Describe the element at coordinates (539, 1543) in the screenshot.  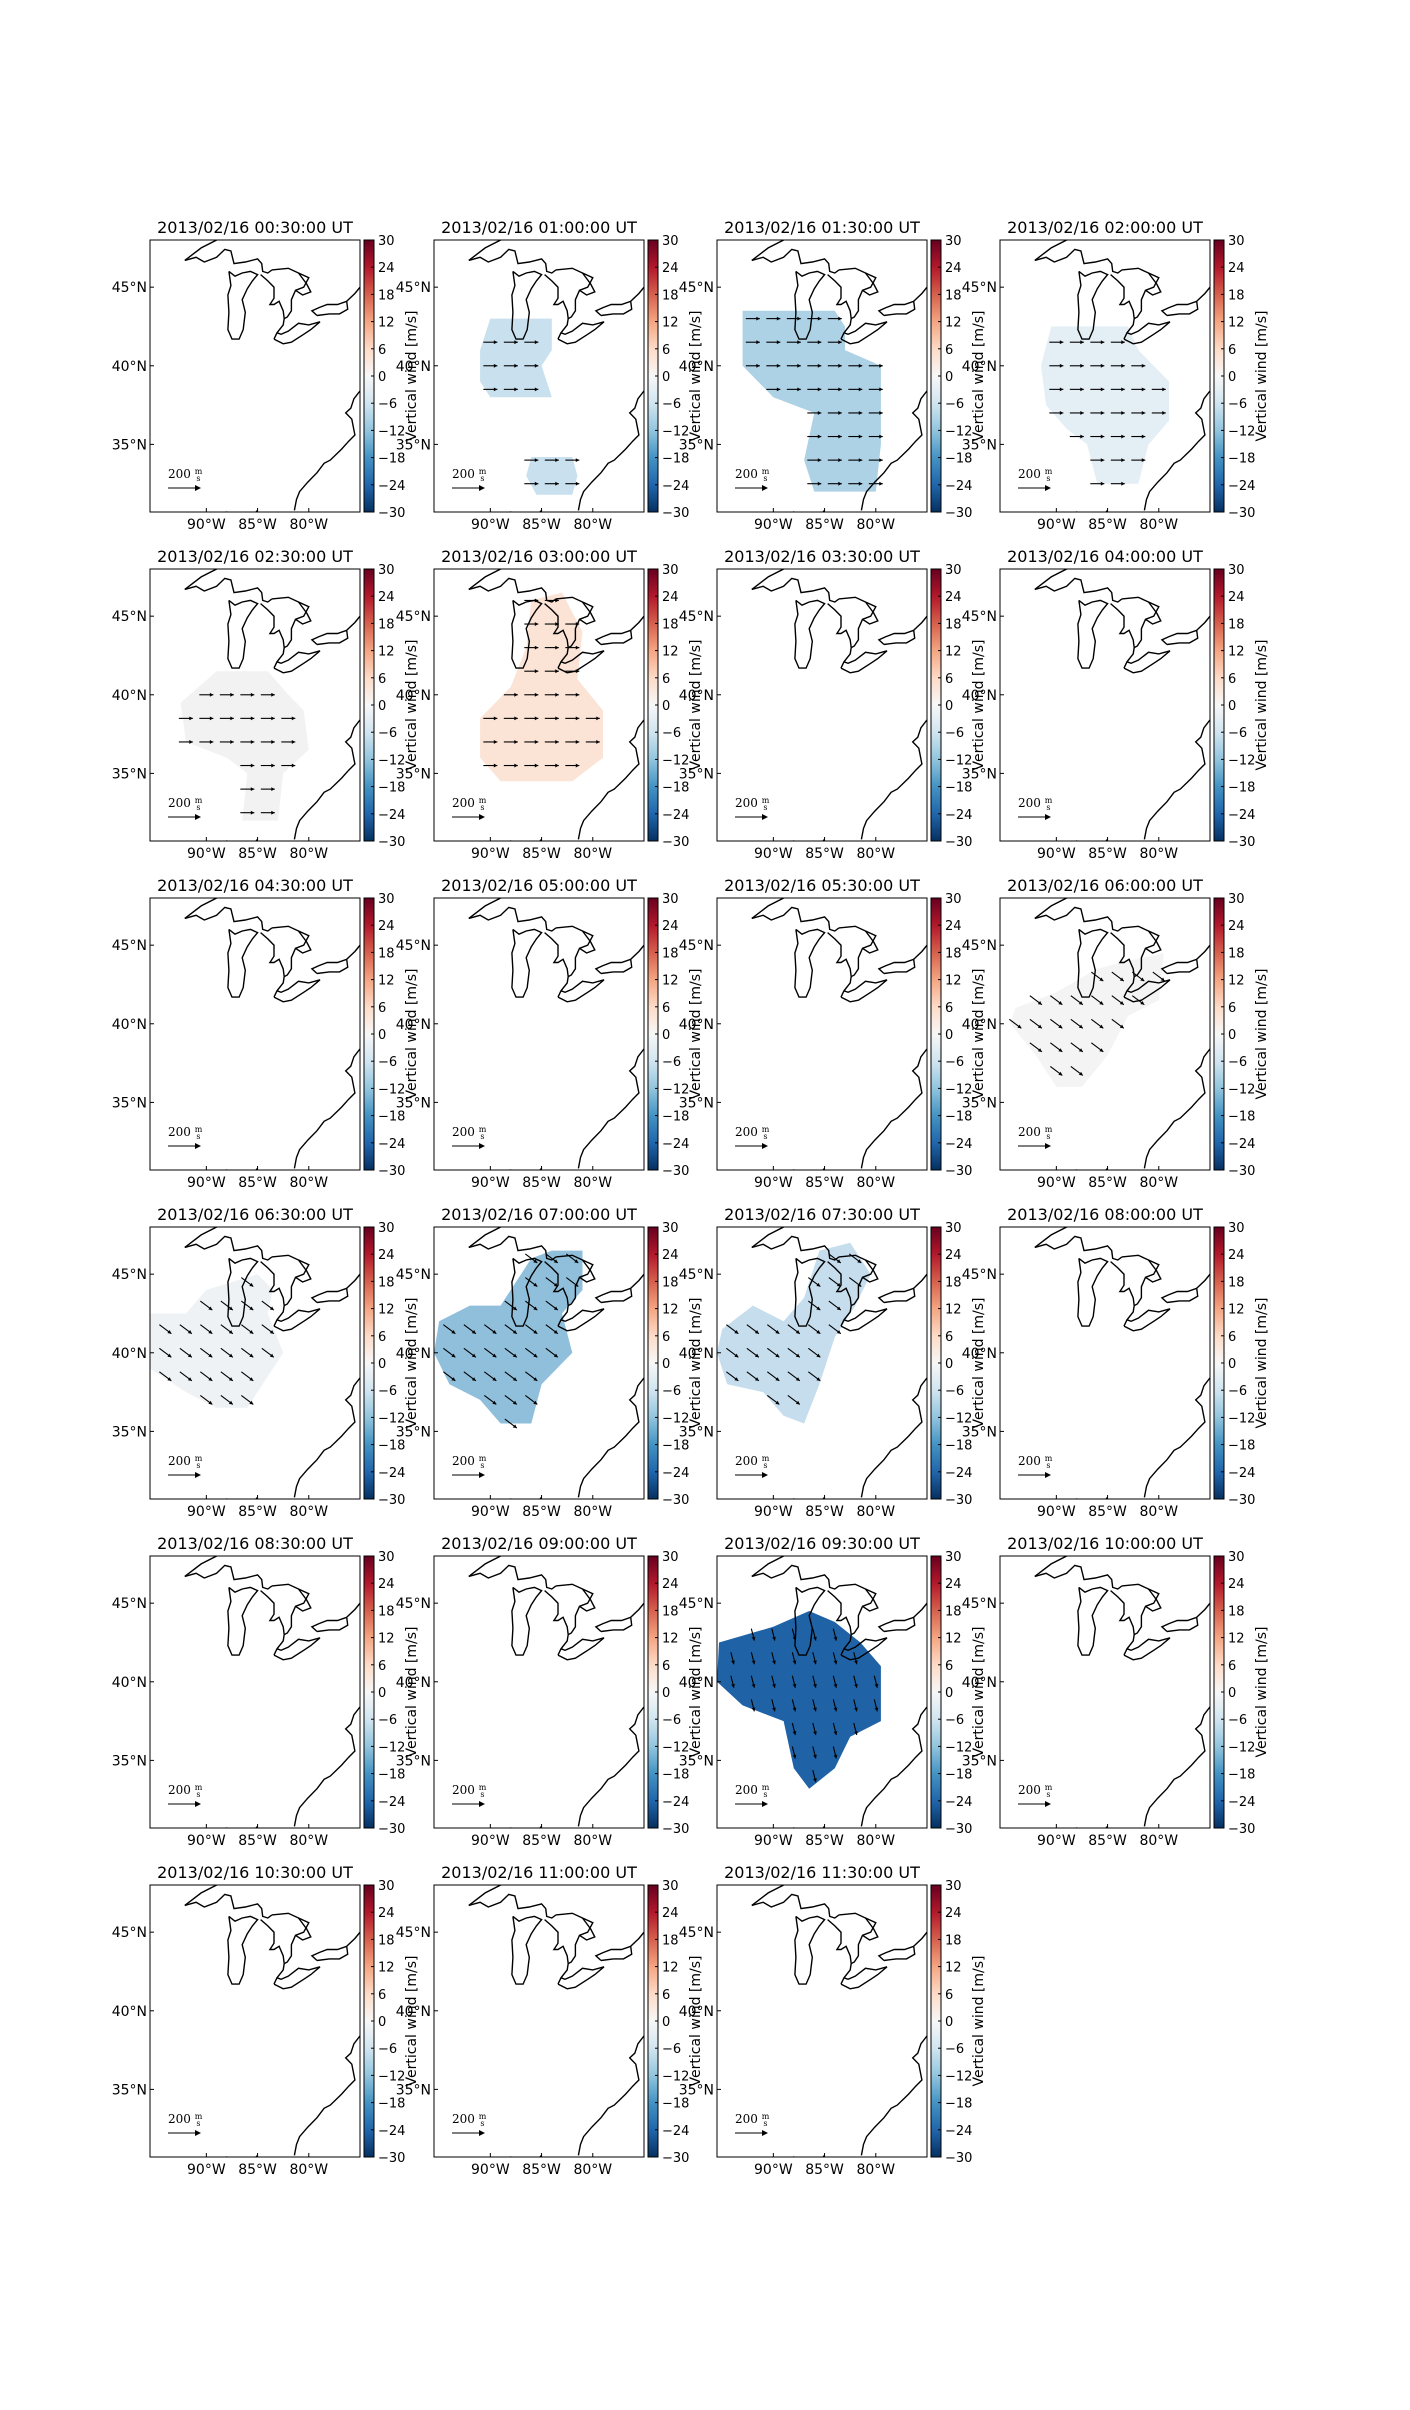
I see `panel-title: 2013/02/16 09:00:00 UT` at that location.